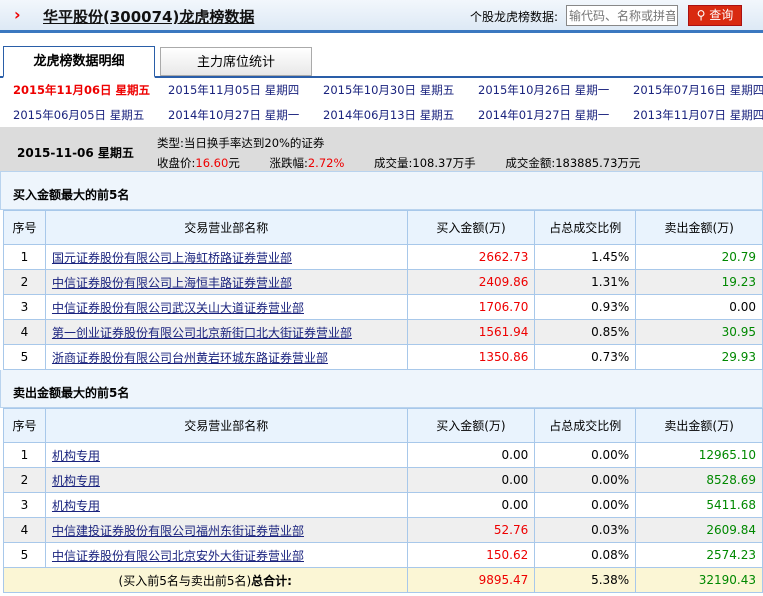 The height and width of the screenshot is (596, 763). I want to click on tab-detail: 龙虎榜数据明细, so click(79, 62).